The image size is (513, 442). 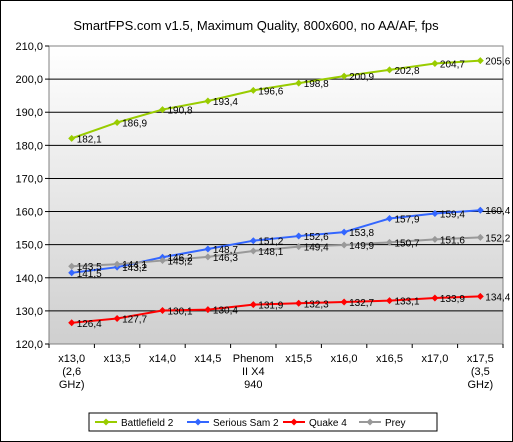 What do you see at coordinates (180, 262) in the screenshot?
I see `data-label-prey: 145,2` at bounding box center [180, 262].